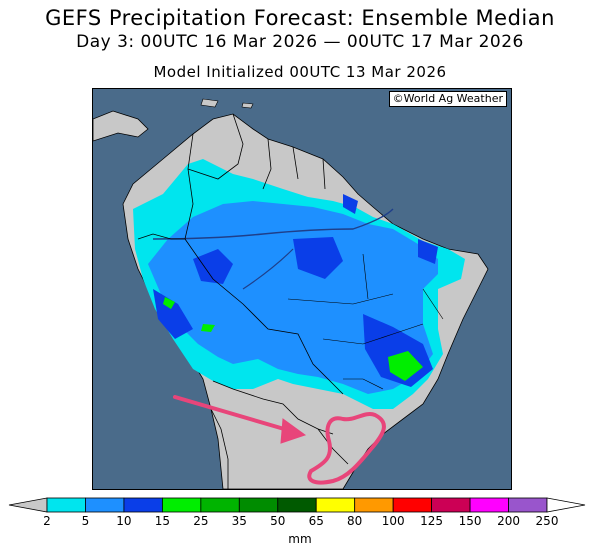 The width and height of the screenshot is (600, 548). I want to click on colorbar-tick-label: 15, so click(162, 521).